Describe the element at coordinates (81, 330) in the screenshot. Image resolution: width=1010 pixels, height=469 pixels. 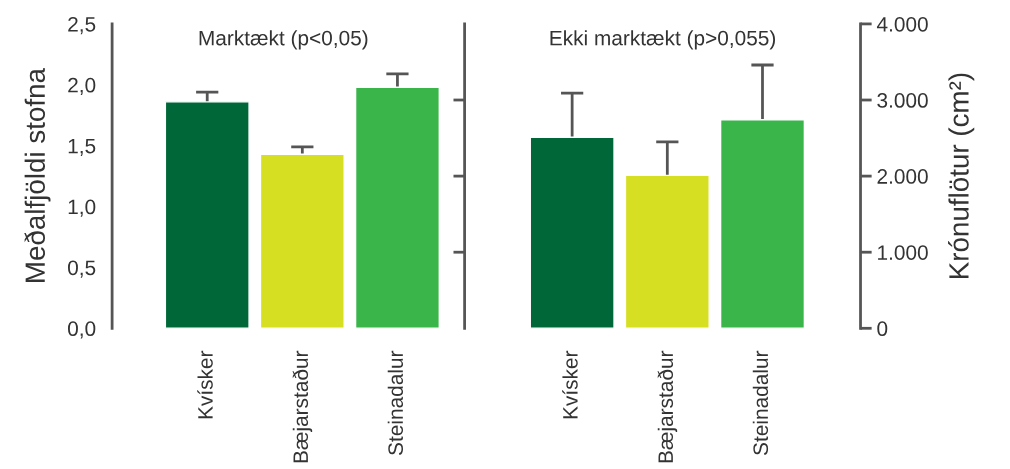
I see `y-tick-label: 0,0` at that location.